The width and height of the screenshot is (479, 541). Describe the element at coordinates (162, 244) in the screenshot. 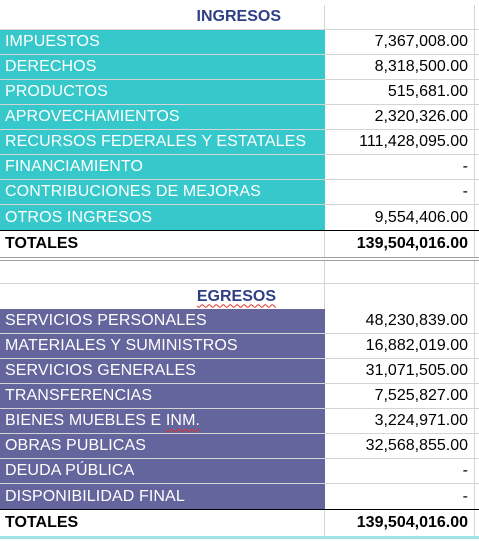

I see `ingresos-total-label-cell: TOTALES` at that location.